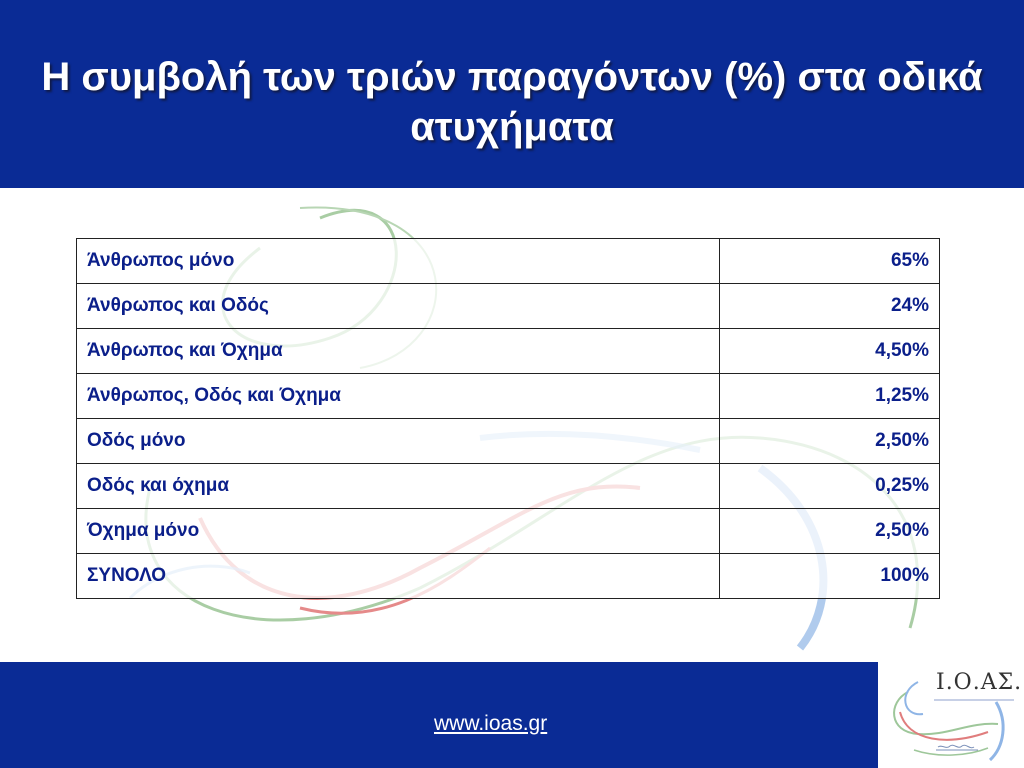 This screenshot has height=768, width=1024. Describe the element at coordinates (829, 261) in the screenshot. I see `row-value: 65%` at that location.